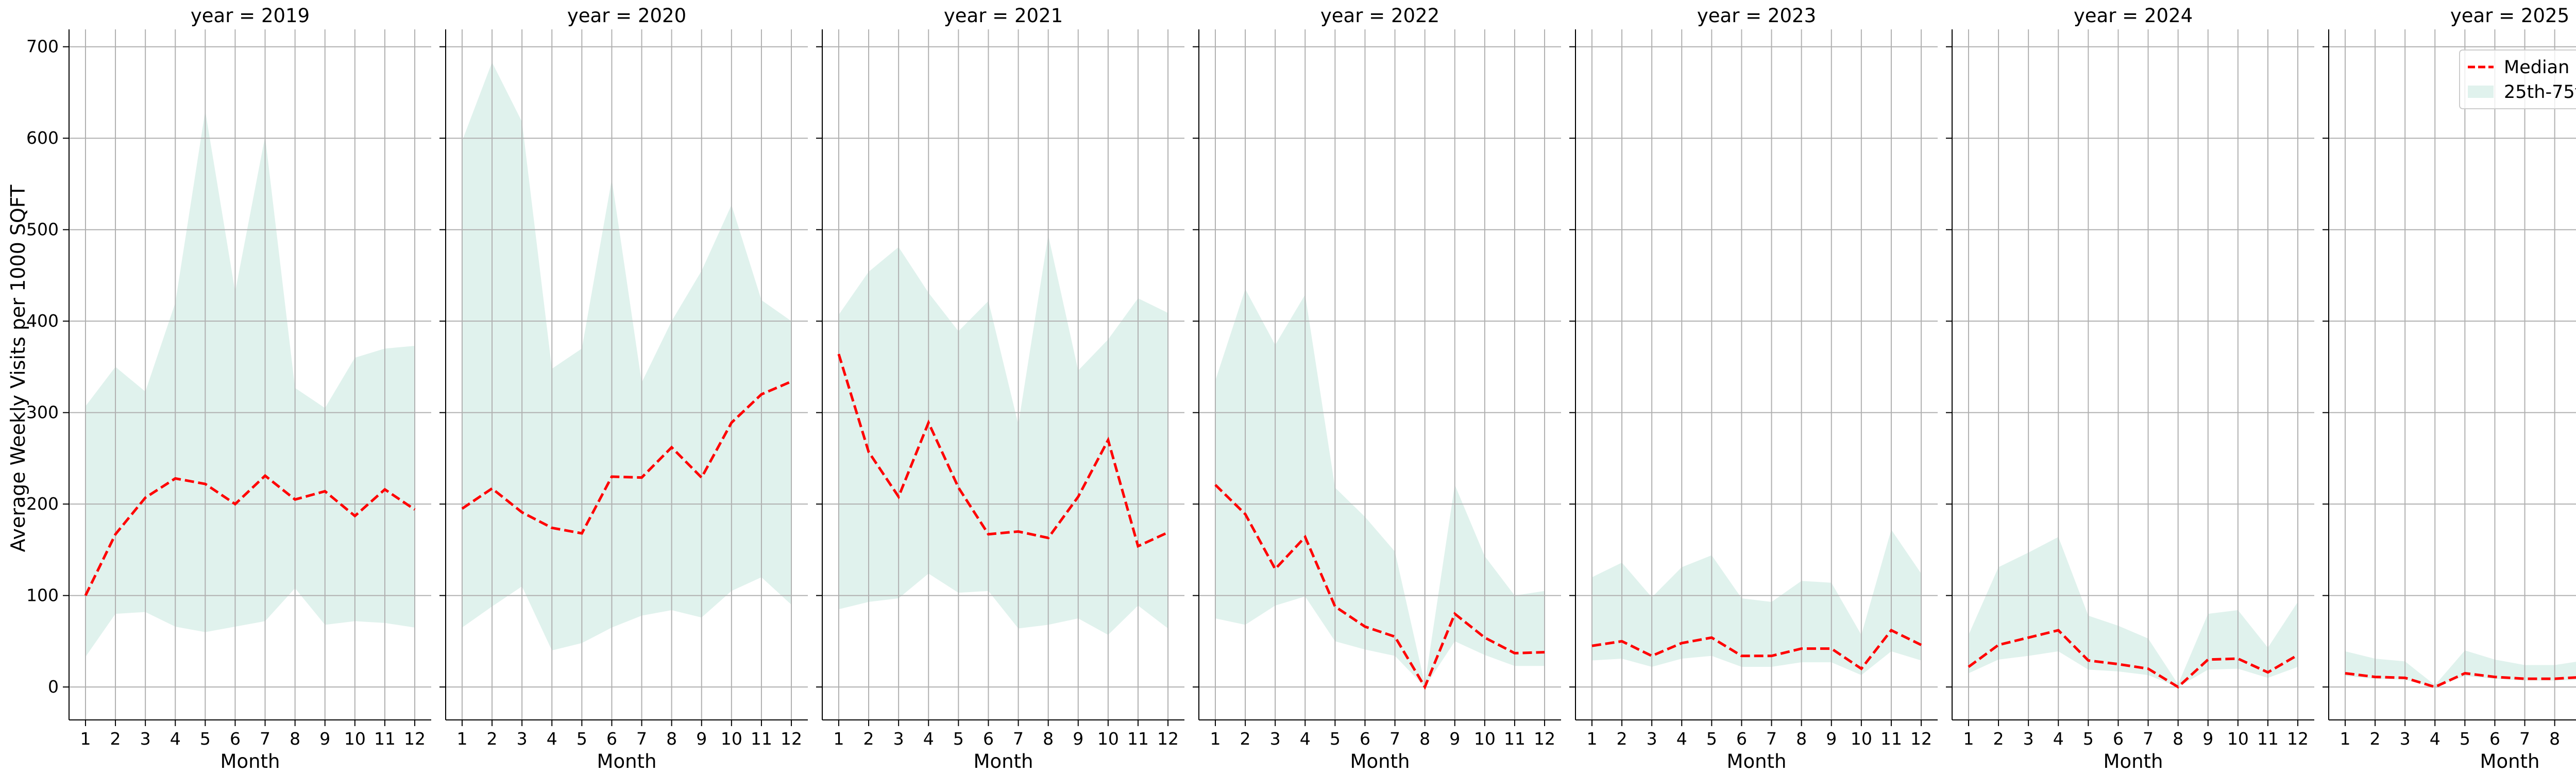 This screenshot has width=2576, height=773. Describe the element at coordinates (18, 368) in the screenshot. I see `y-axis-label: Average Weekly Visits per 1000 SQFT` at that location.